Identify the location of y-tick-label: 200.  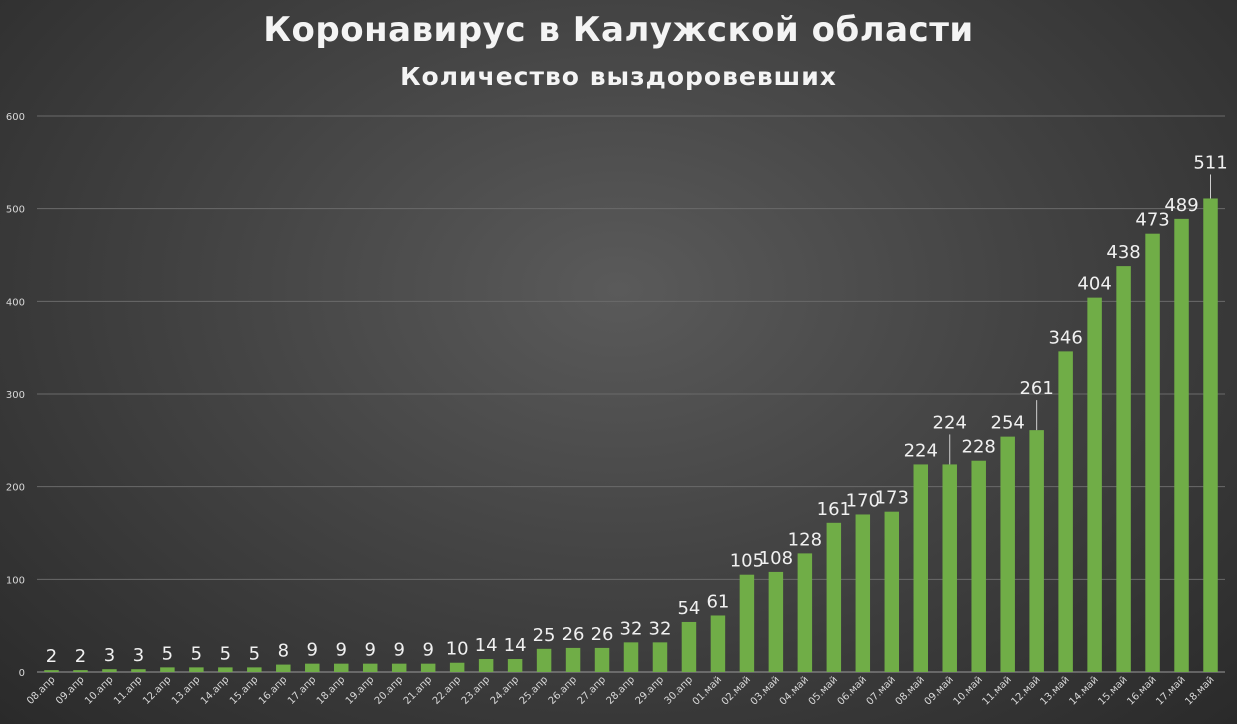
(15, 488).